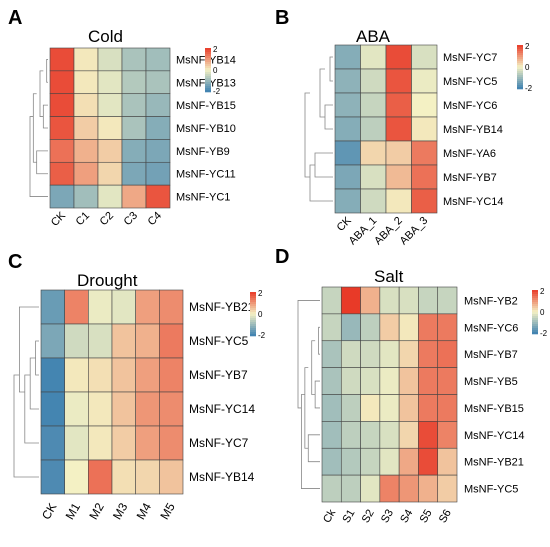 Image resolution: width=550 pixels, height=547 pixels. What do you see at coordinates (348, 517) in the screenshot?
I see `column-label: S1` at bounding box center [348, 517].